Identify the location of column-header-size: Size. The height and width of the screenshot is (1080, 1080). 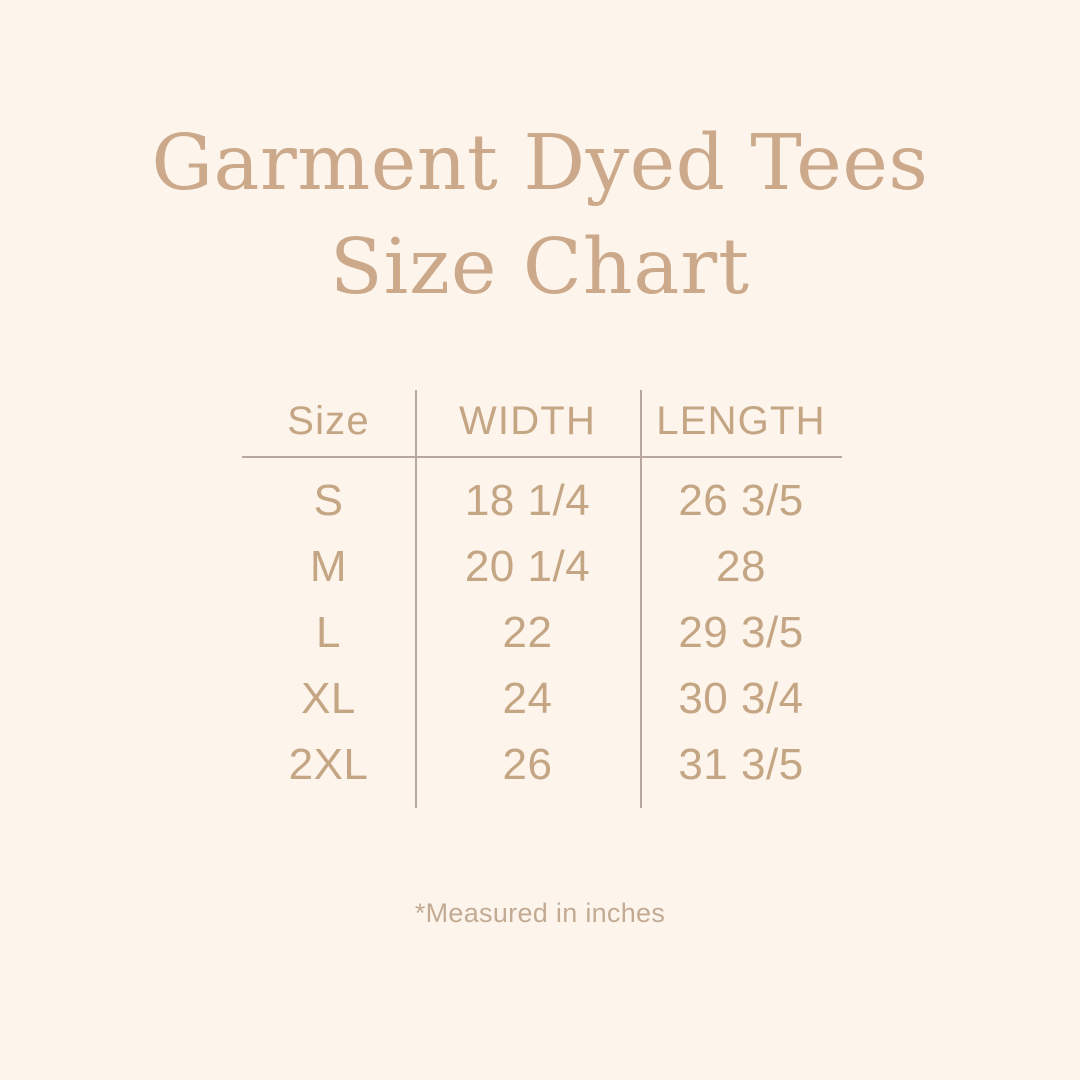
(328, 421).